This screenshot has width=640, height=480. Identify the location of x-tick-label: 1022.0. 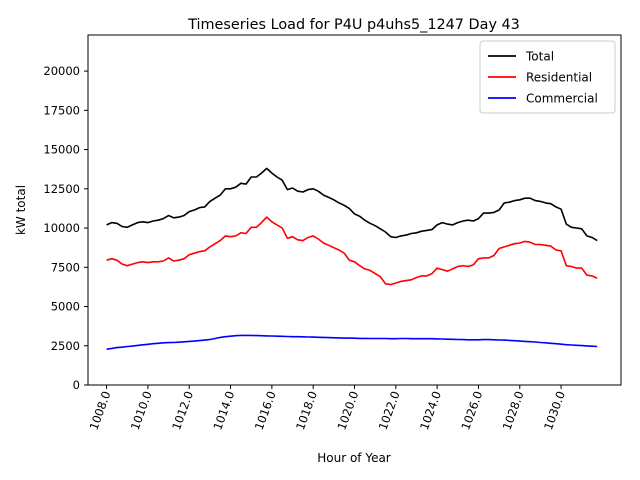
(389, 410).